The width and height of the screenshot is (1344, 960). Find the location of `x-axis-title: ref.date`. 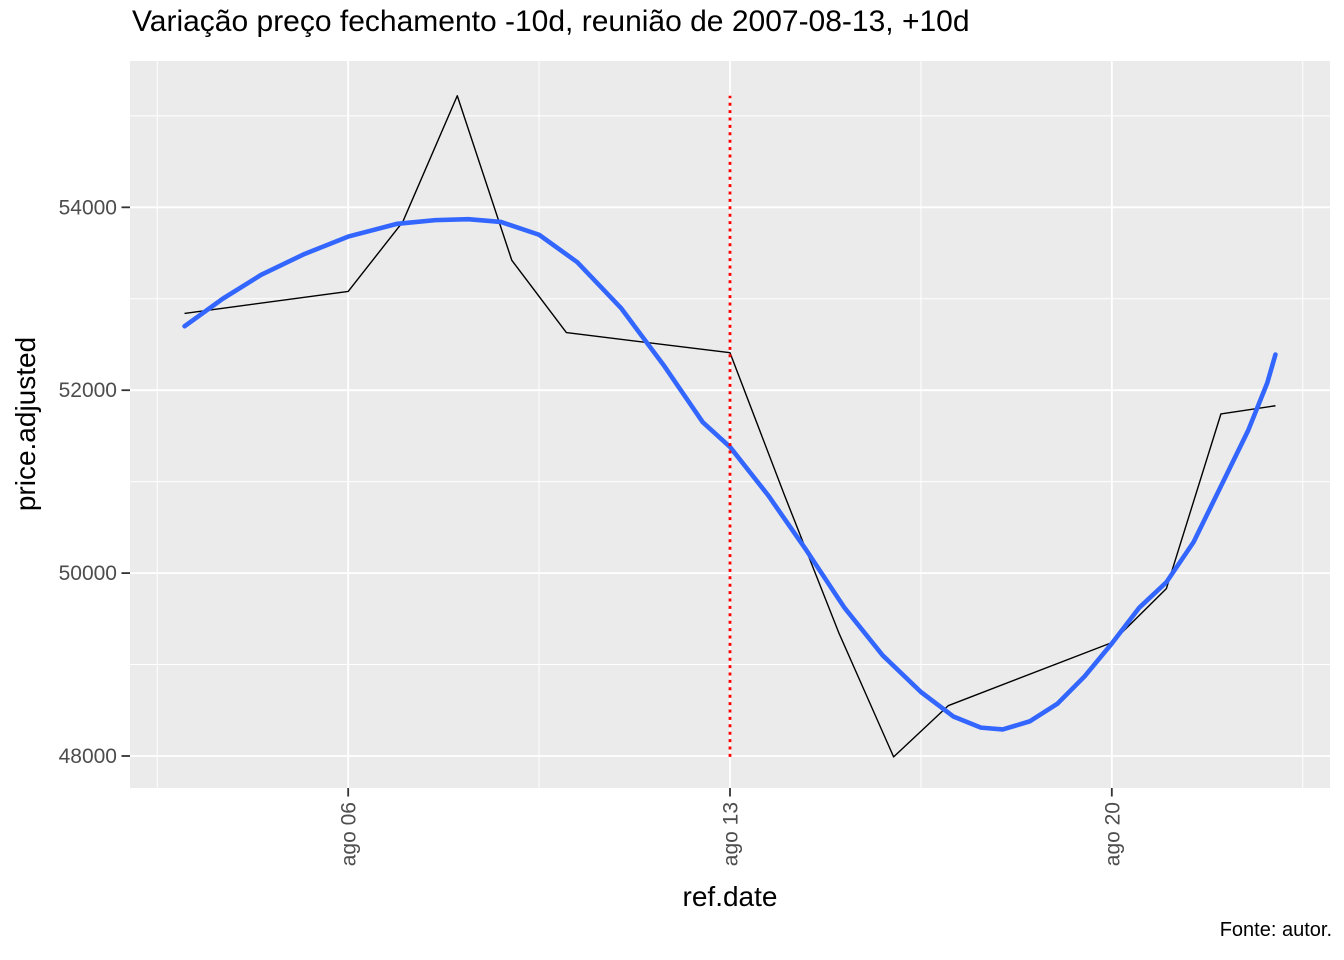

x-axis-title: ref.date is located at coordinates (730, 896).